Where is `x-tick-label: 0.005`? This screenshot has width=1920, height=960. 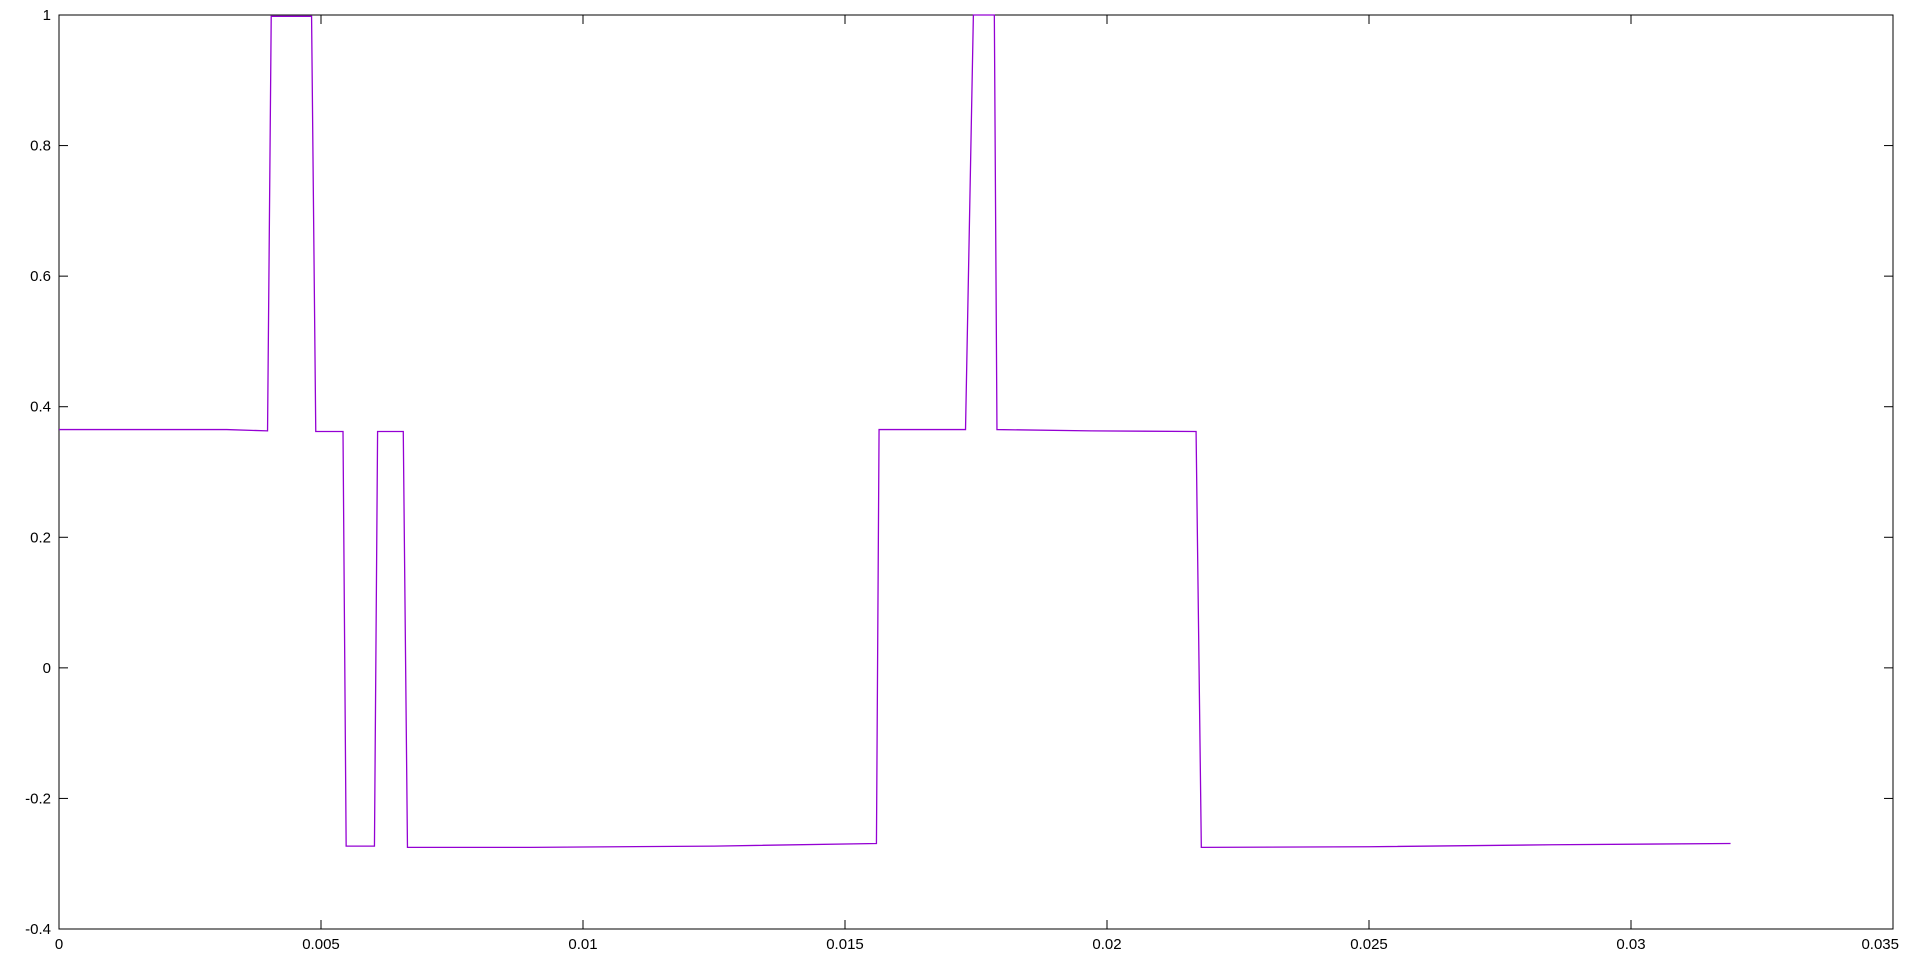 x-tick-label: 0.005 is located at coordinates (321, 944).